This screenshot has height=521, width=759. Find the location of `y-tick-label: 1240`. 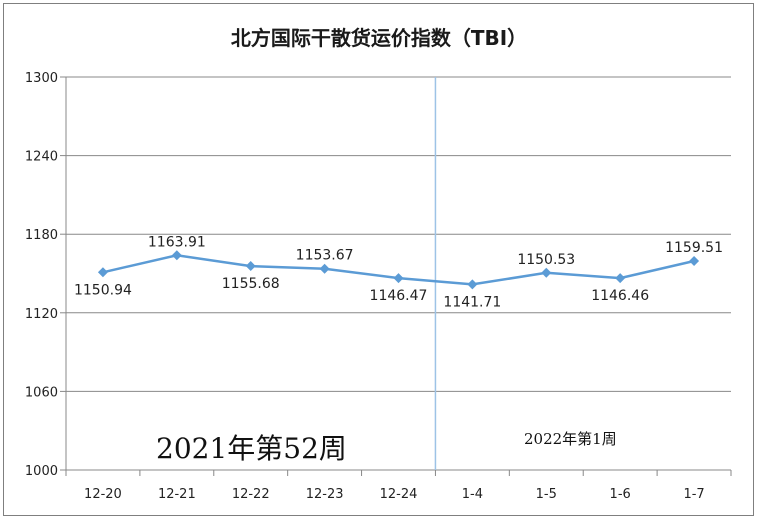

y-tick-label: 1240 is located at coordinates (41, 157).